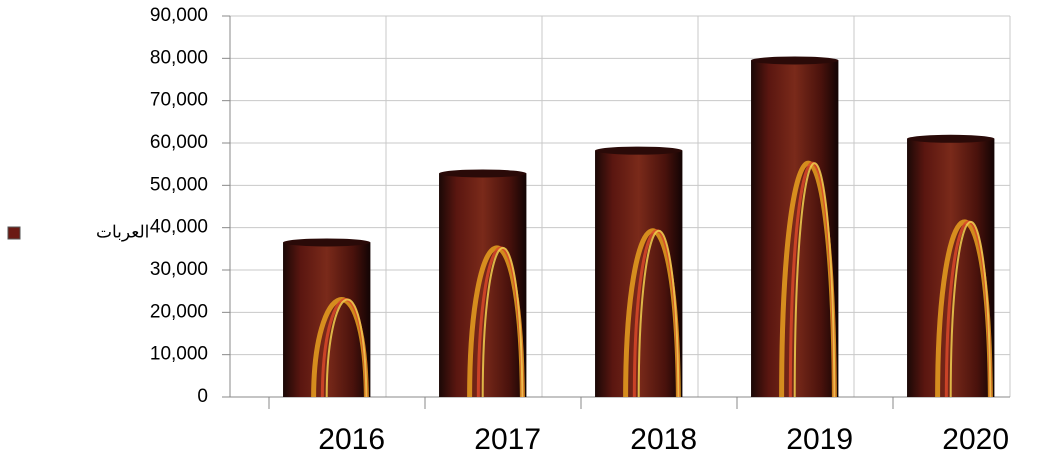 The width and height of the screenshot is (1039, 463). Describe the element at coordinates (179, 227) in the screenshot. I see `y-tick-label: 40,000` at that location.